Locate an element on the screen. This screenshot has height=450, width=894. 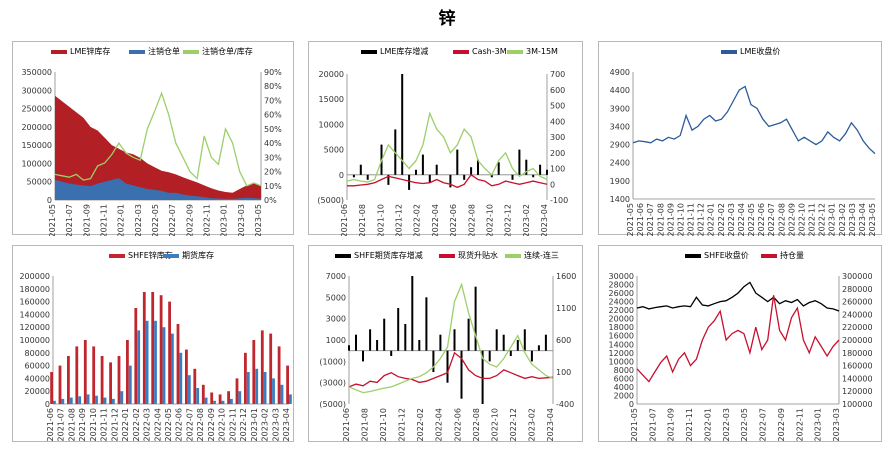
y-tick-label-right: 260000 is located at coordinates (857, 302).